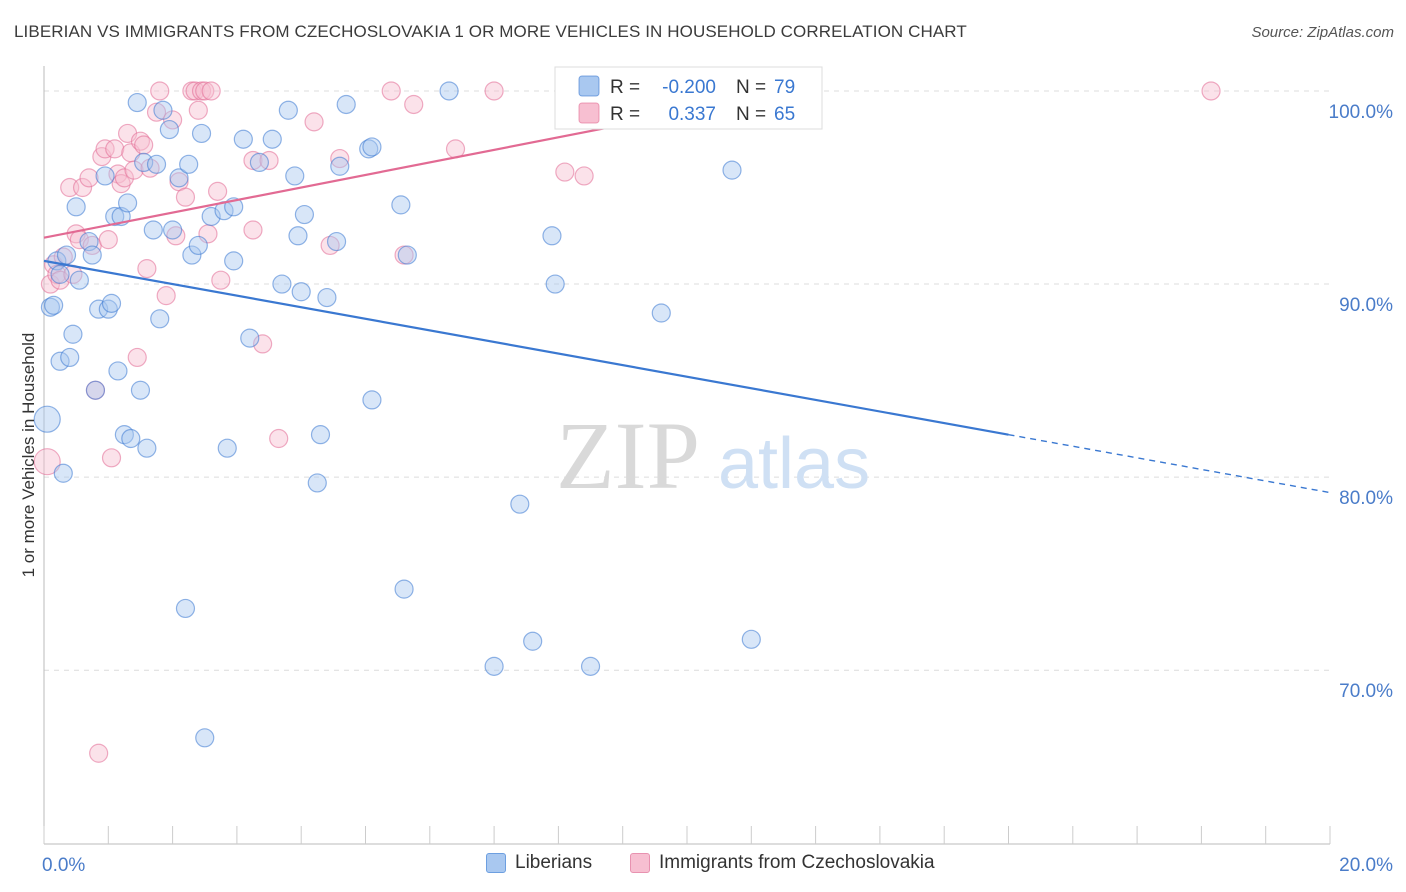  I want to click on y-tick-label: 90.0%, so click(1366, 305).